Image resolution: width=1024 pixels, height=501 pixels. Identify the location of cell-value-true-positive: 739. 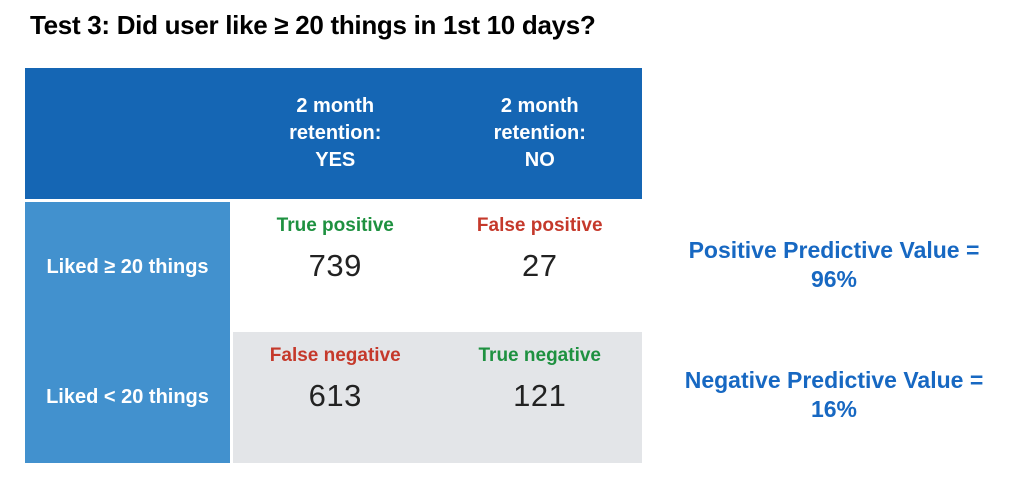
(335, 265).